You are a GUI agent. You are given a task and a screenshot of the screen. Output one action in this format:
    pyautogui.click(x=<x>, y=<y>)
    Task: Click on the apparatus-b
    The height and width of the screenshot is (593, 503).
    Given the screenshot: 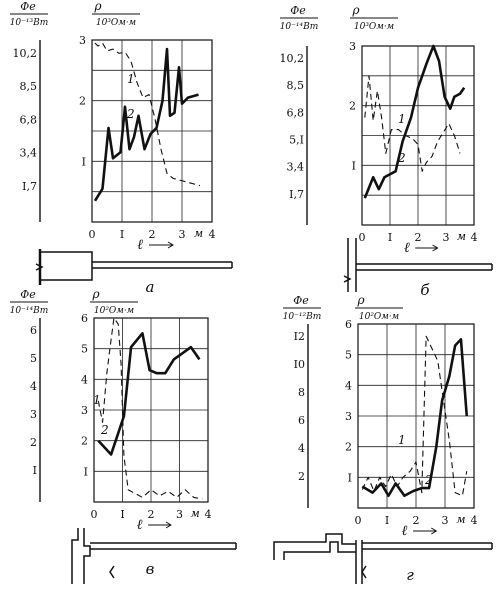 What is the action you would take?
    pyautogui.click(x=418, y=265)
    